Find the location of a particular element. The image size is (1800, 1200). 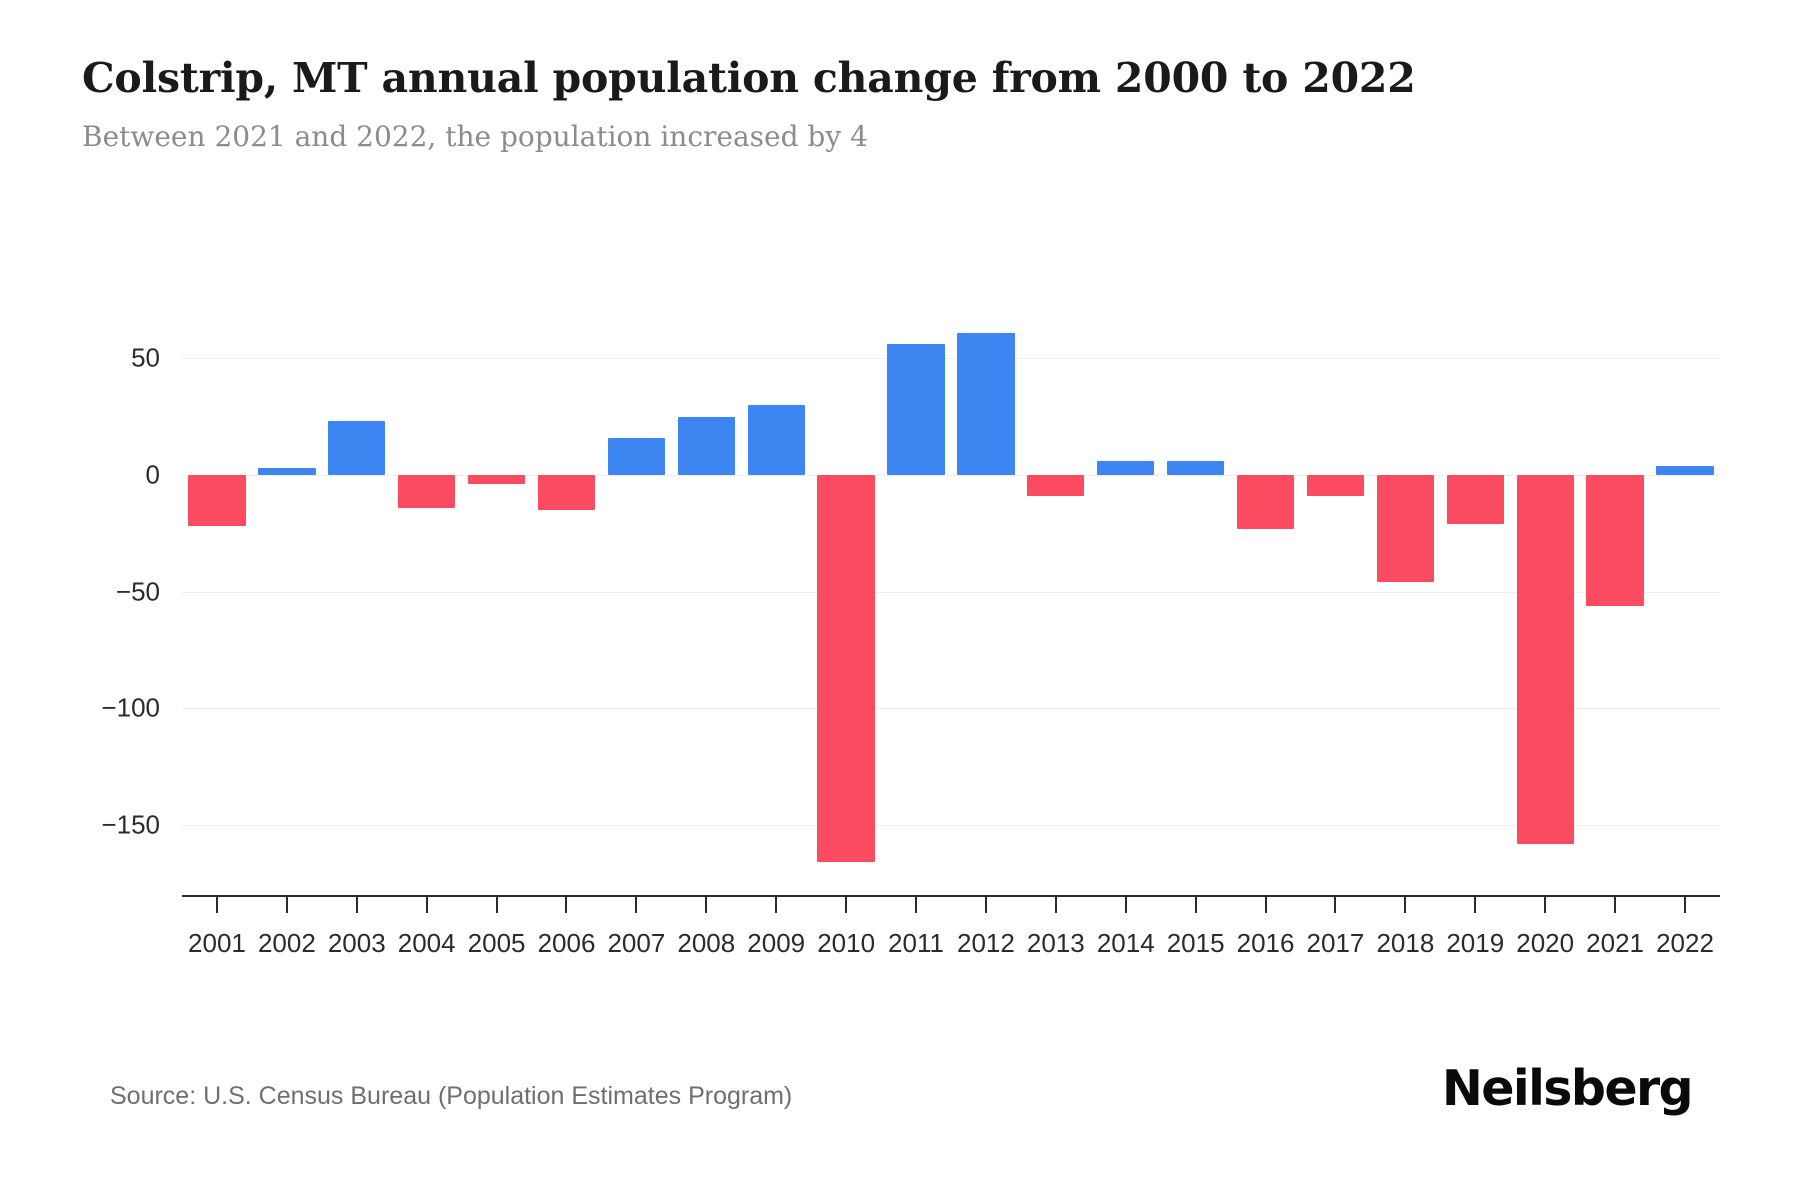

y-axis-tick-label: 0 is located at coordinates (152, 474).